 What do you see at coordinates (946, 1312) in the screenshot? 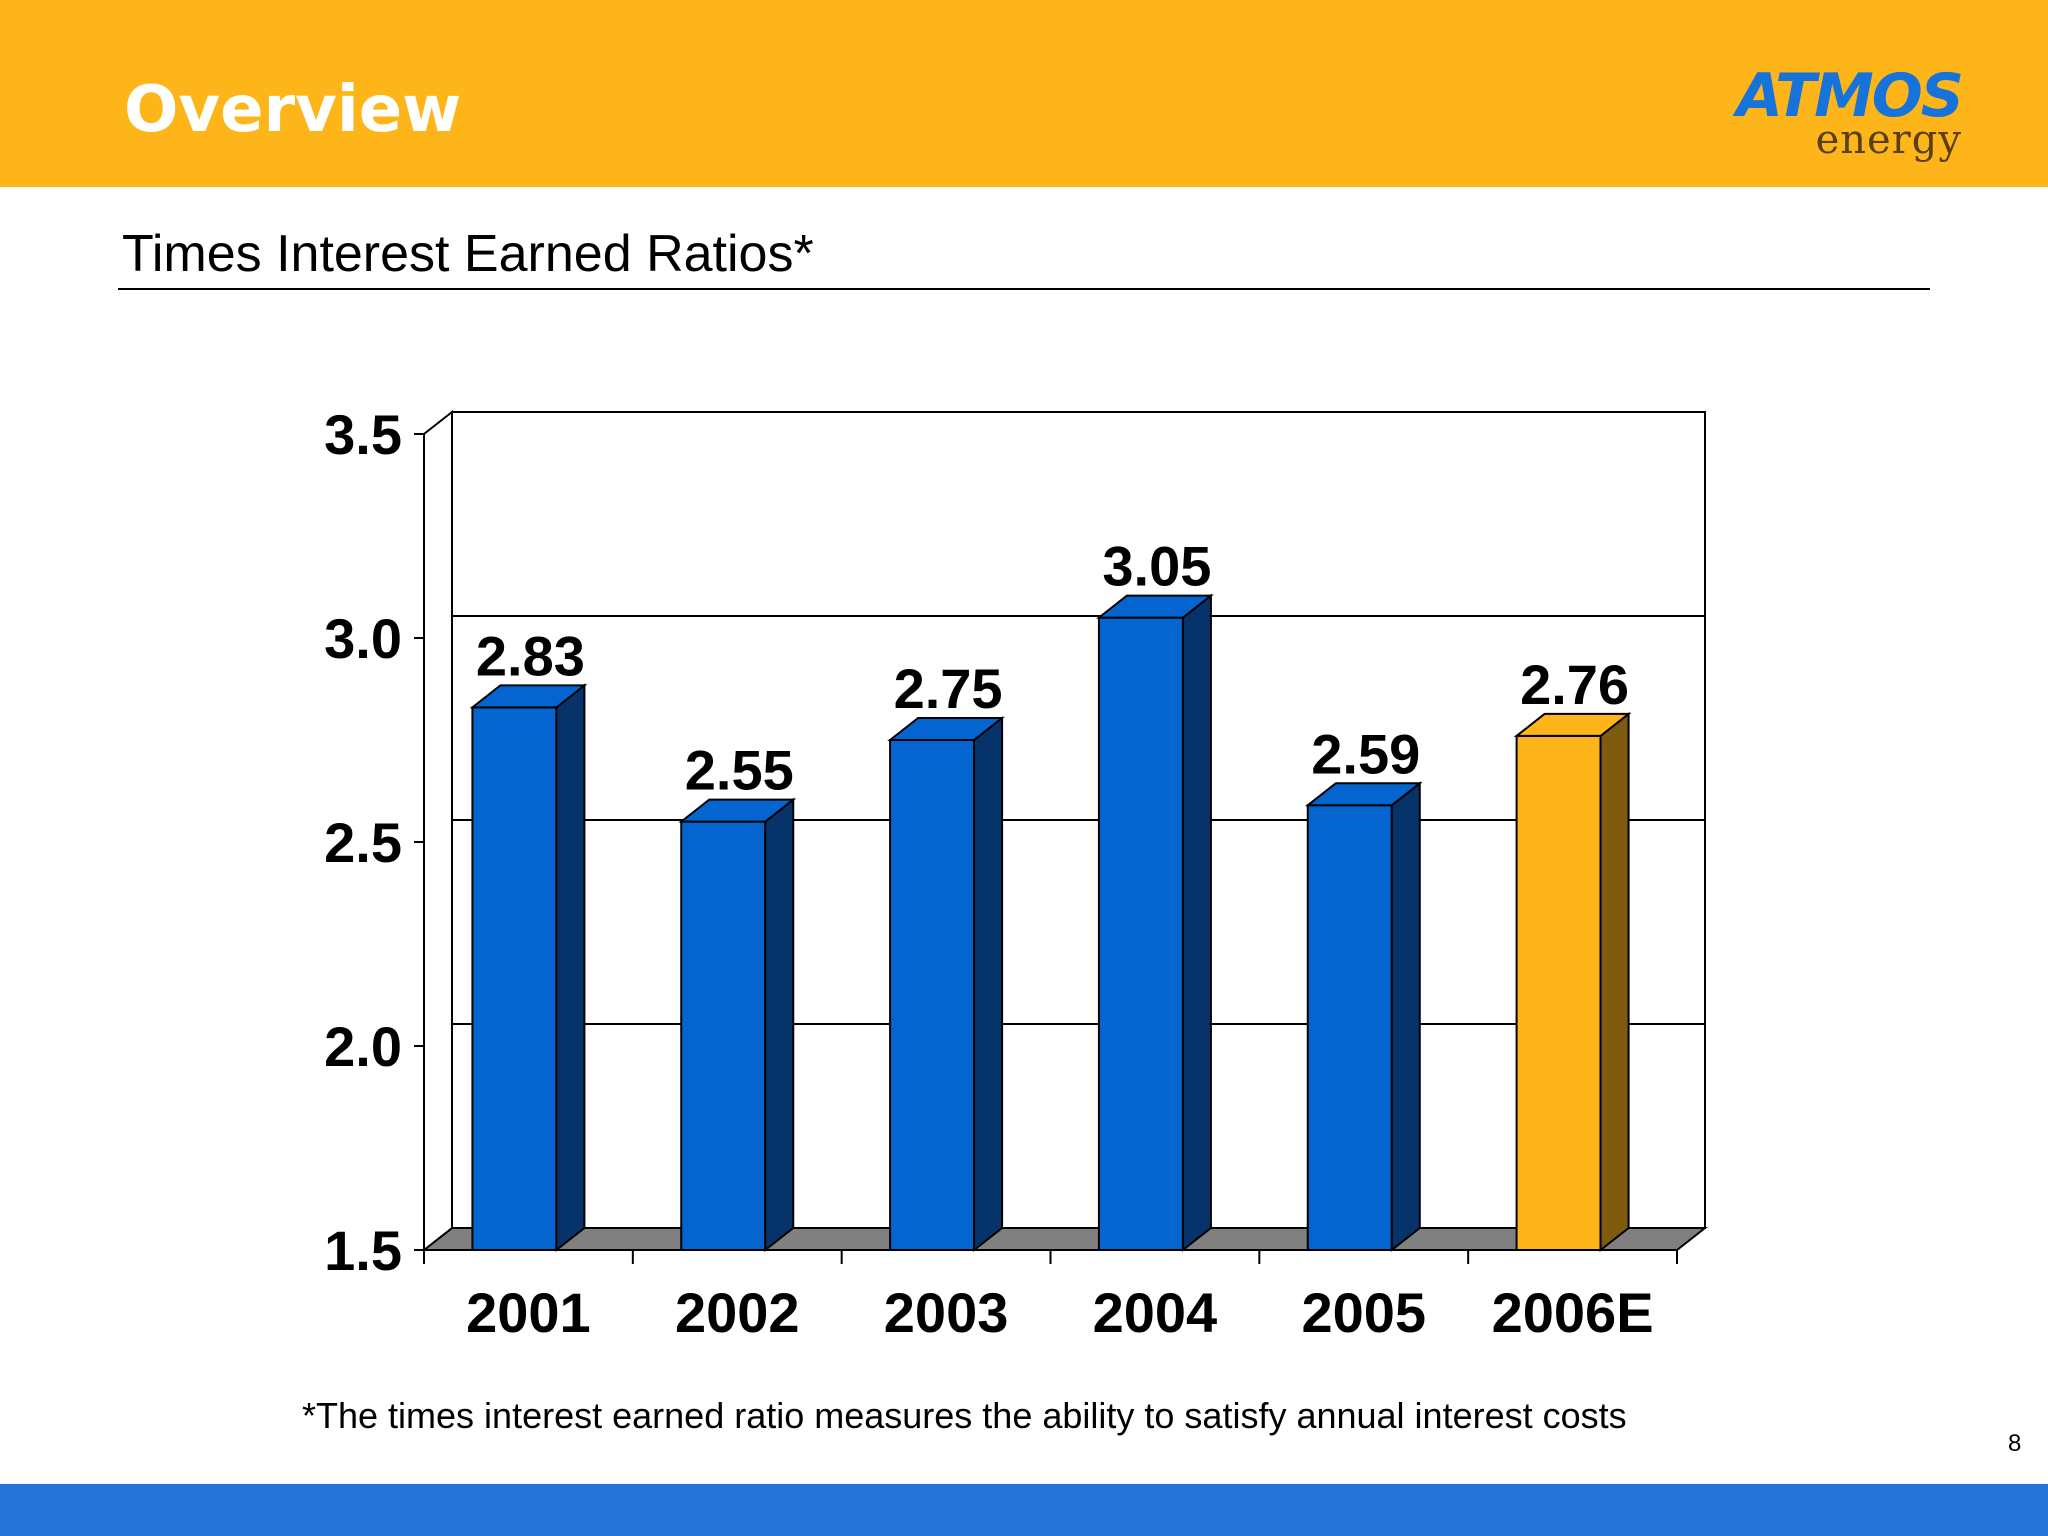
I see `x-tick-label: 2003` at bounding box center [946, 1312].